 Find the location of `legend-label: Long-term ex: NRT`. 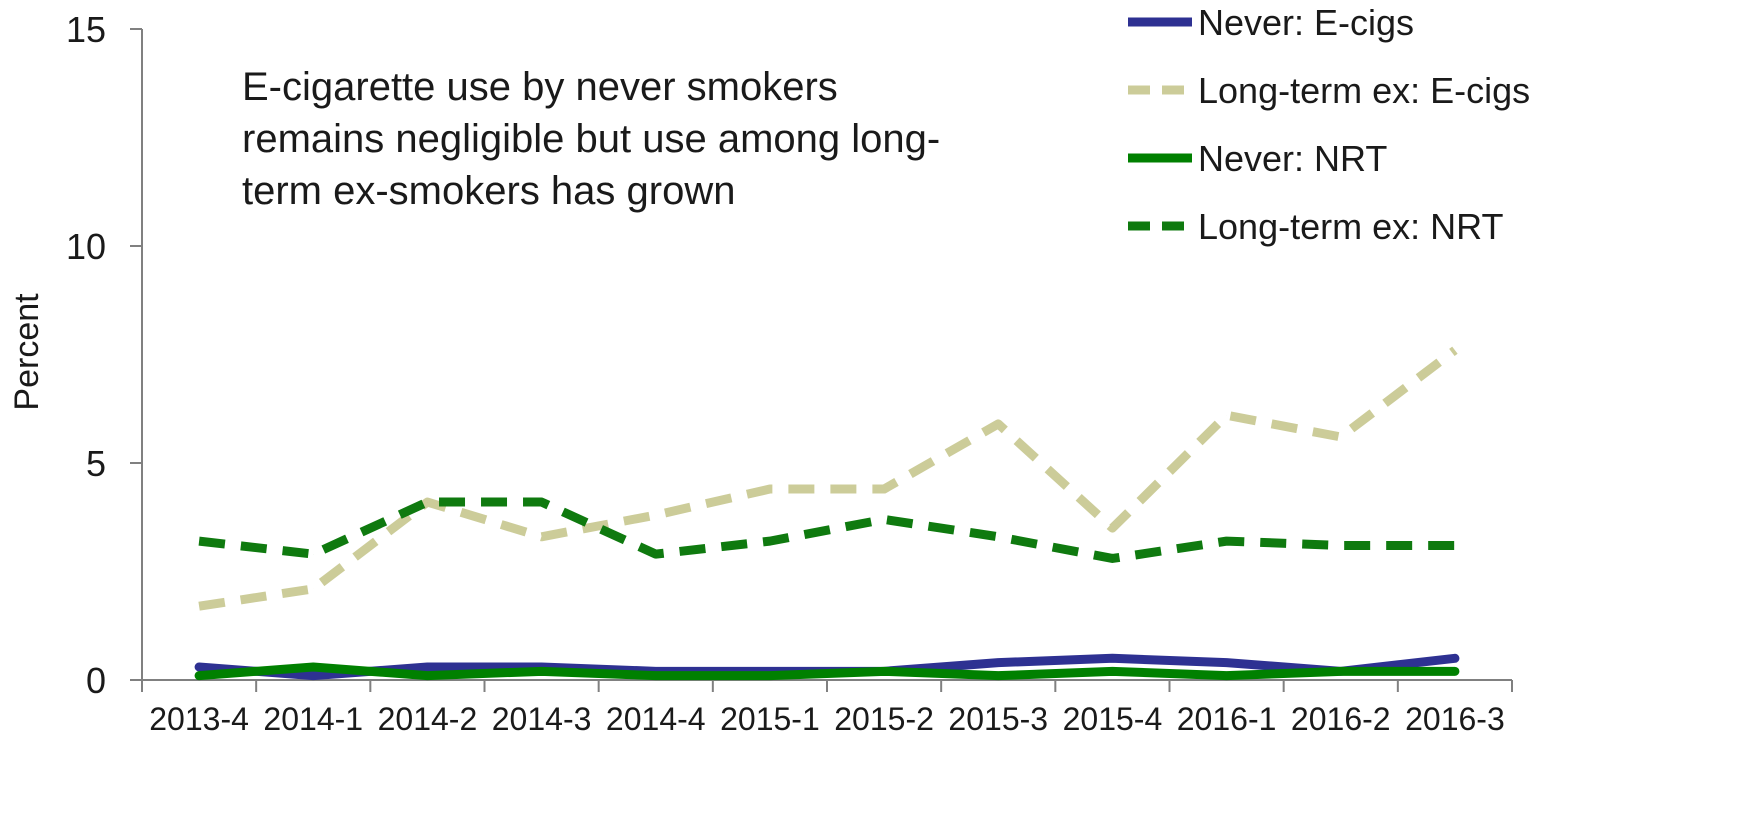

legend-label: Long-term ex: NRT is located at coordinates (1350, 226).